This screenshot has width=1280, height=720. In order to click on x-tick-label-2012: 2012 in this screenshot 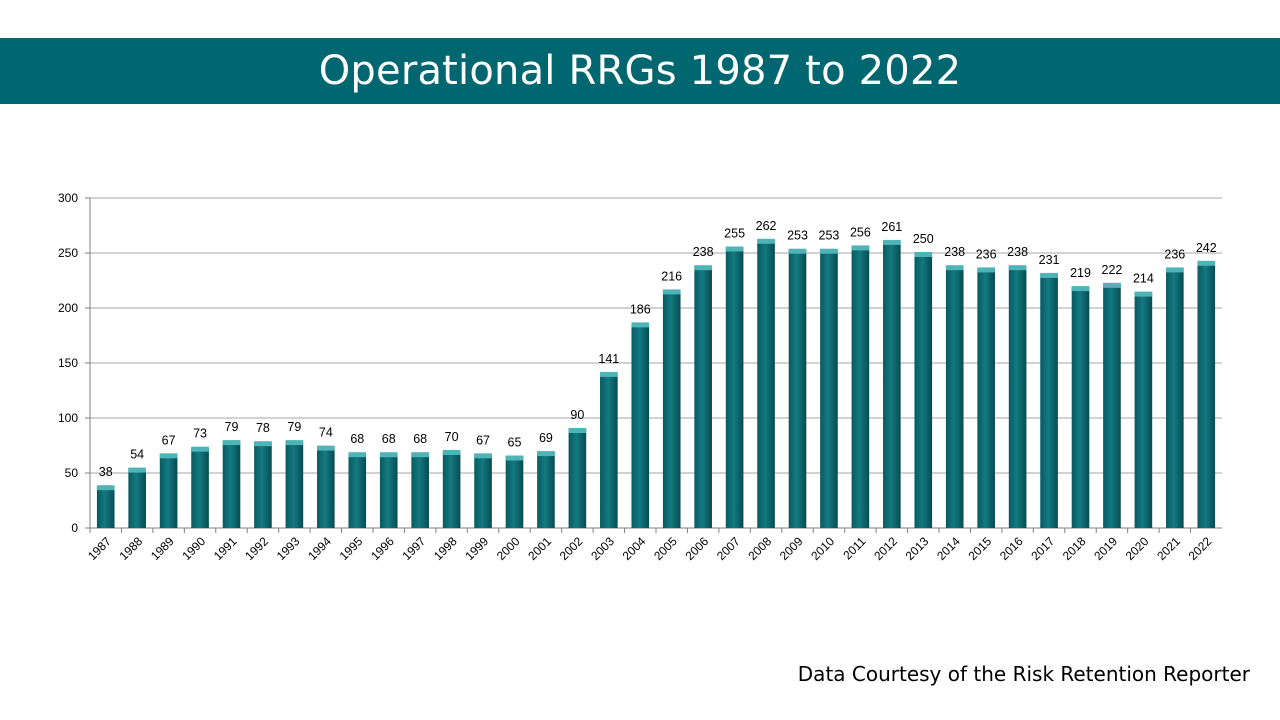, I will do `click(885, 548)`.